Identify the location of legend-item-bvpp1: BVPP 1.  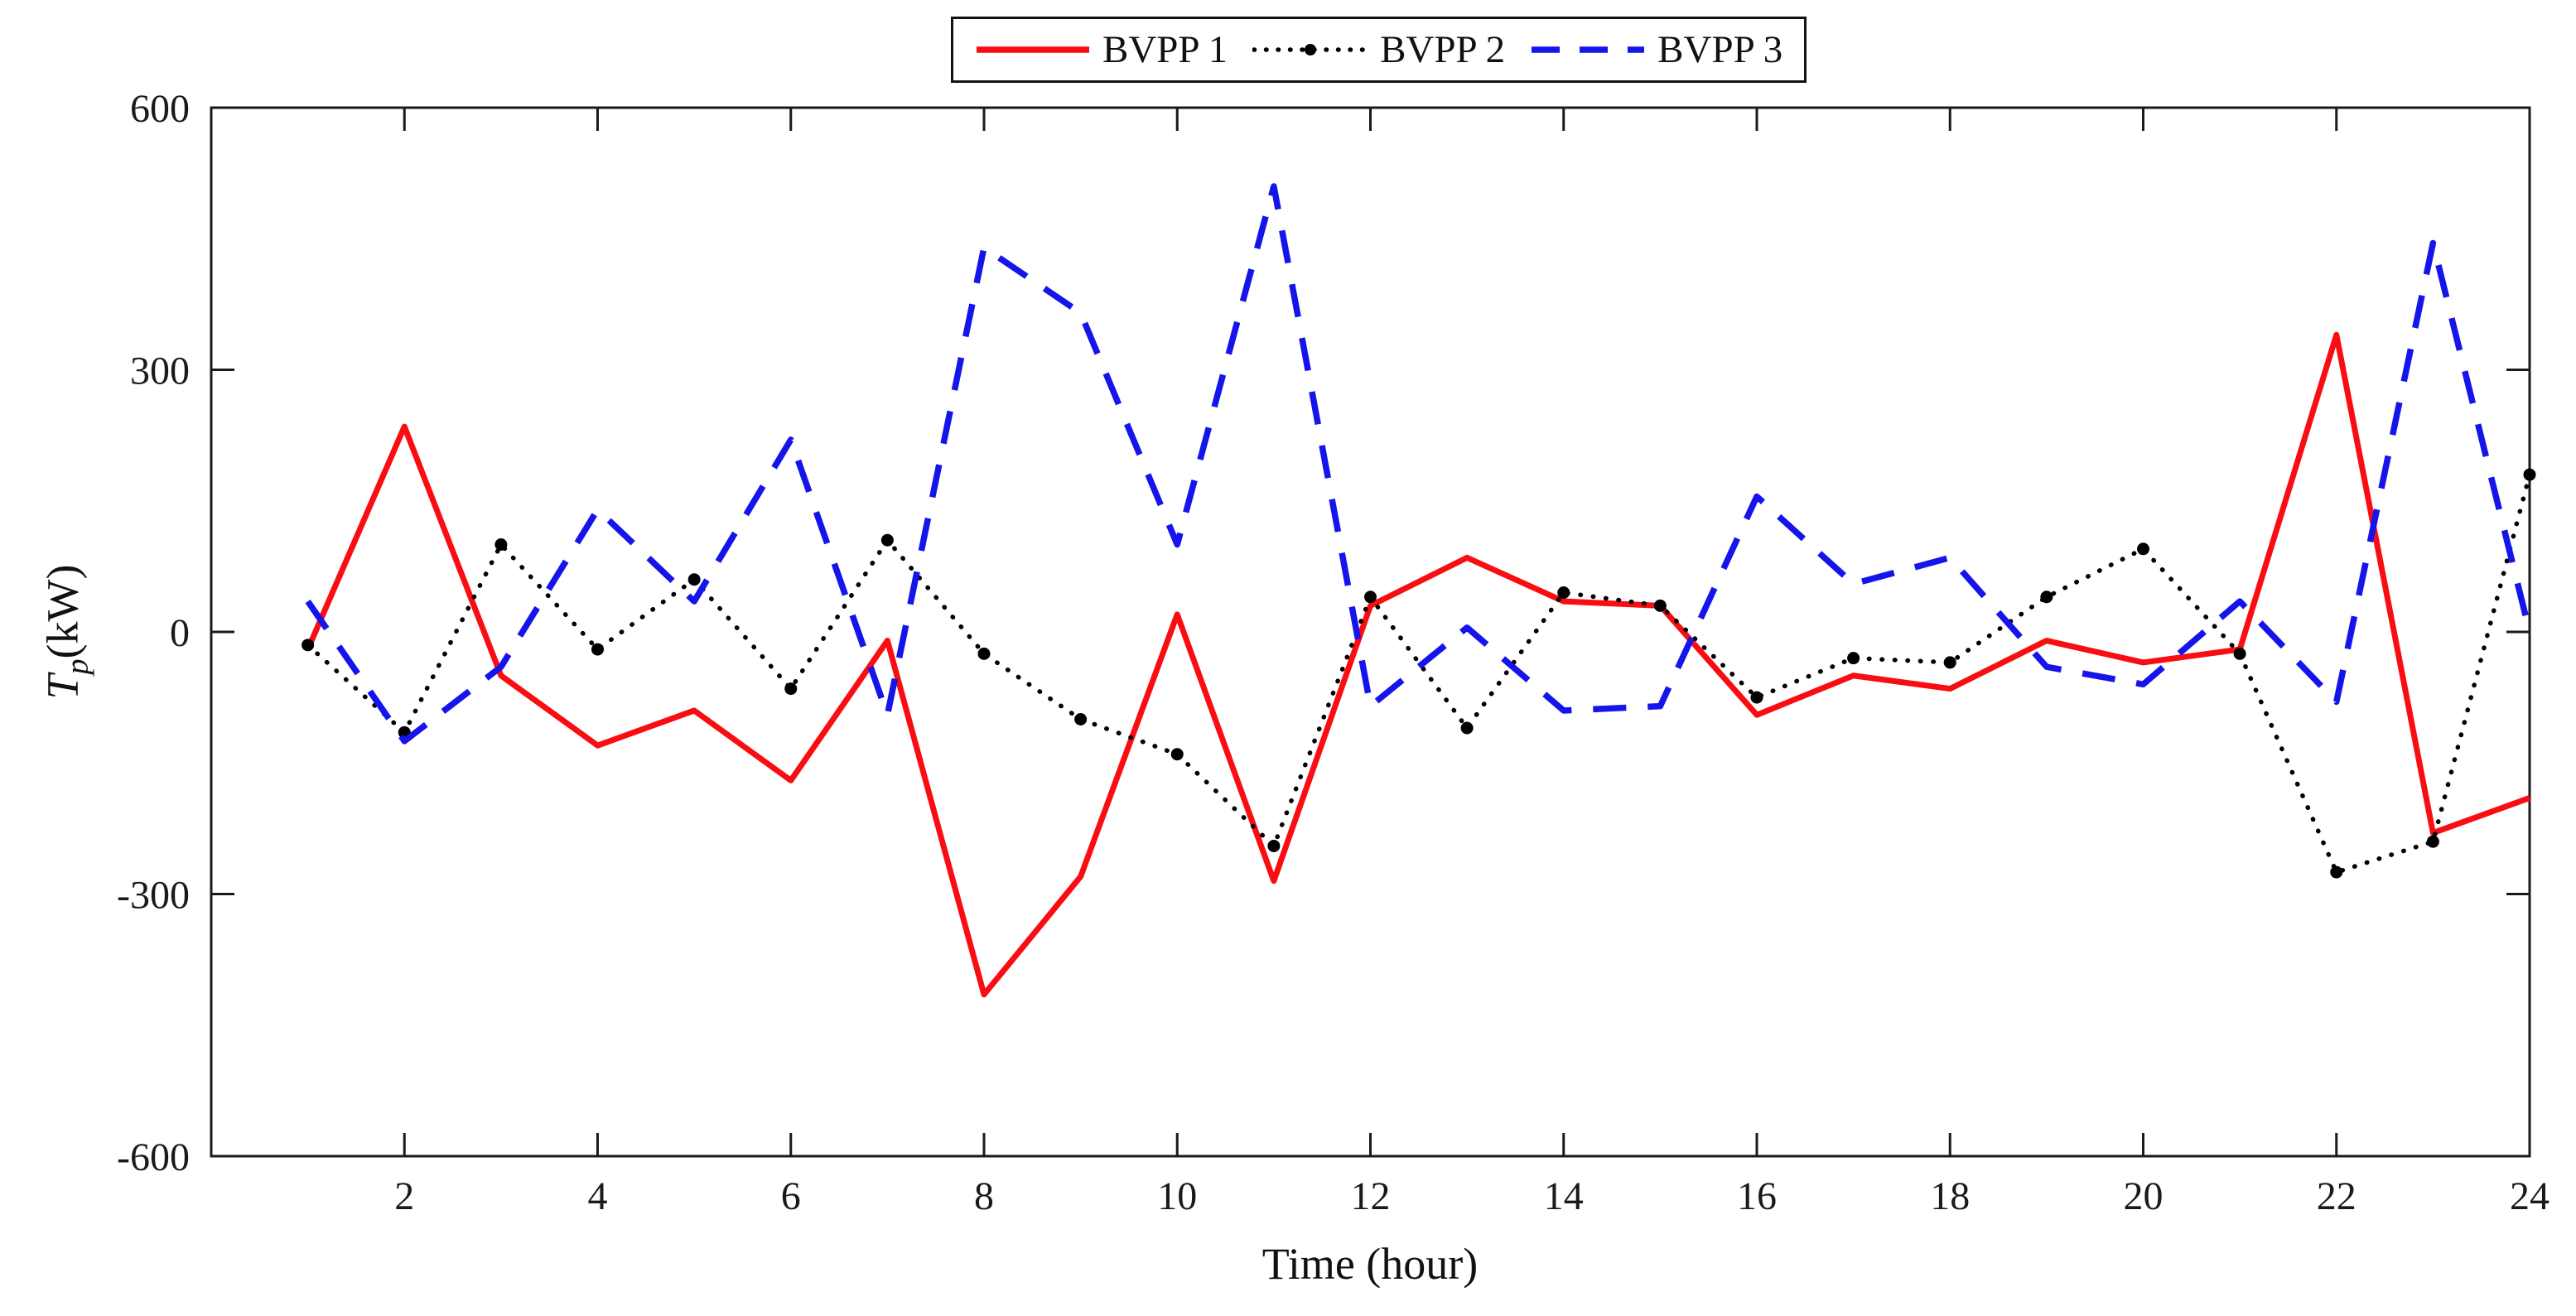
(1102, 49).